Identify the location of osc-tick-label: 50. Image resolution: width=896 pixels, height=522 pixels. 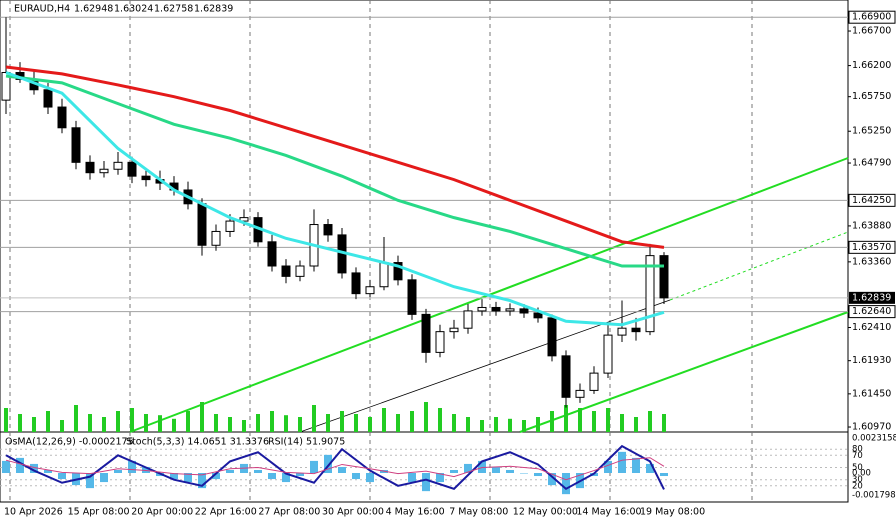
(857, 468).